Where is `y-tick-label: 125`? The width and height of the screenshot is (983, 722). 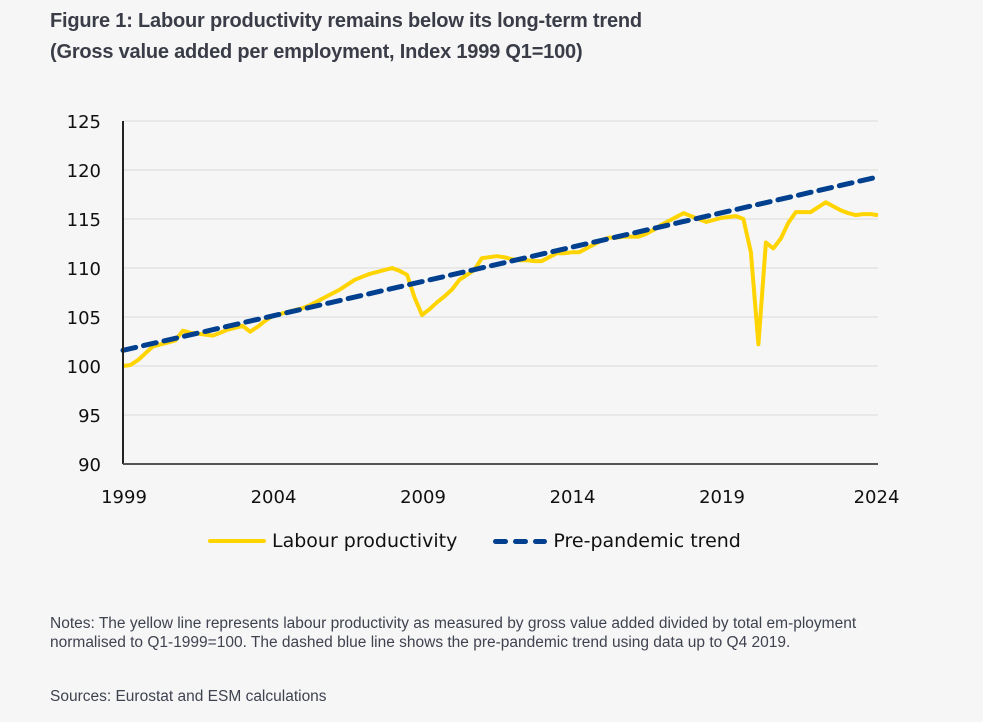
y-tick-label: 125 is located at coordinates (84, 122).